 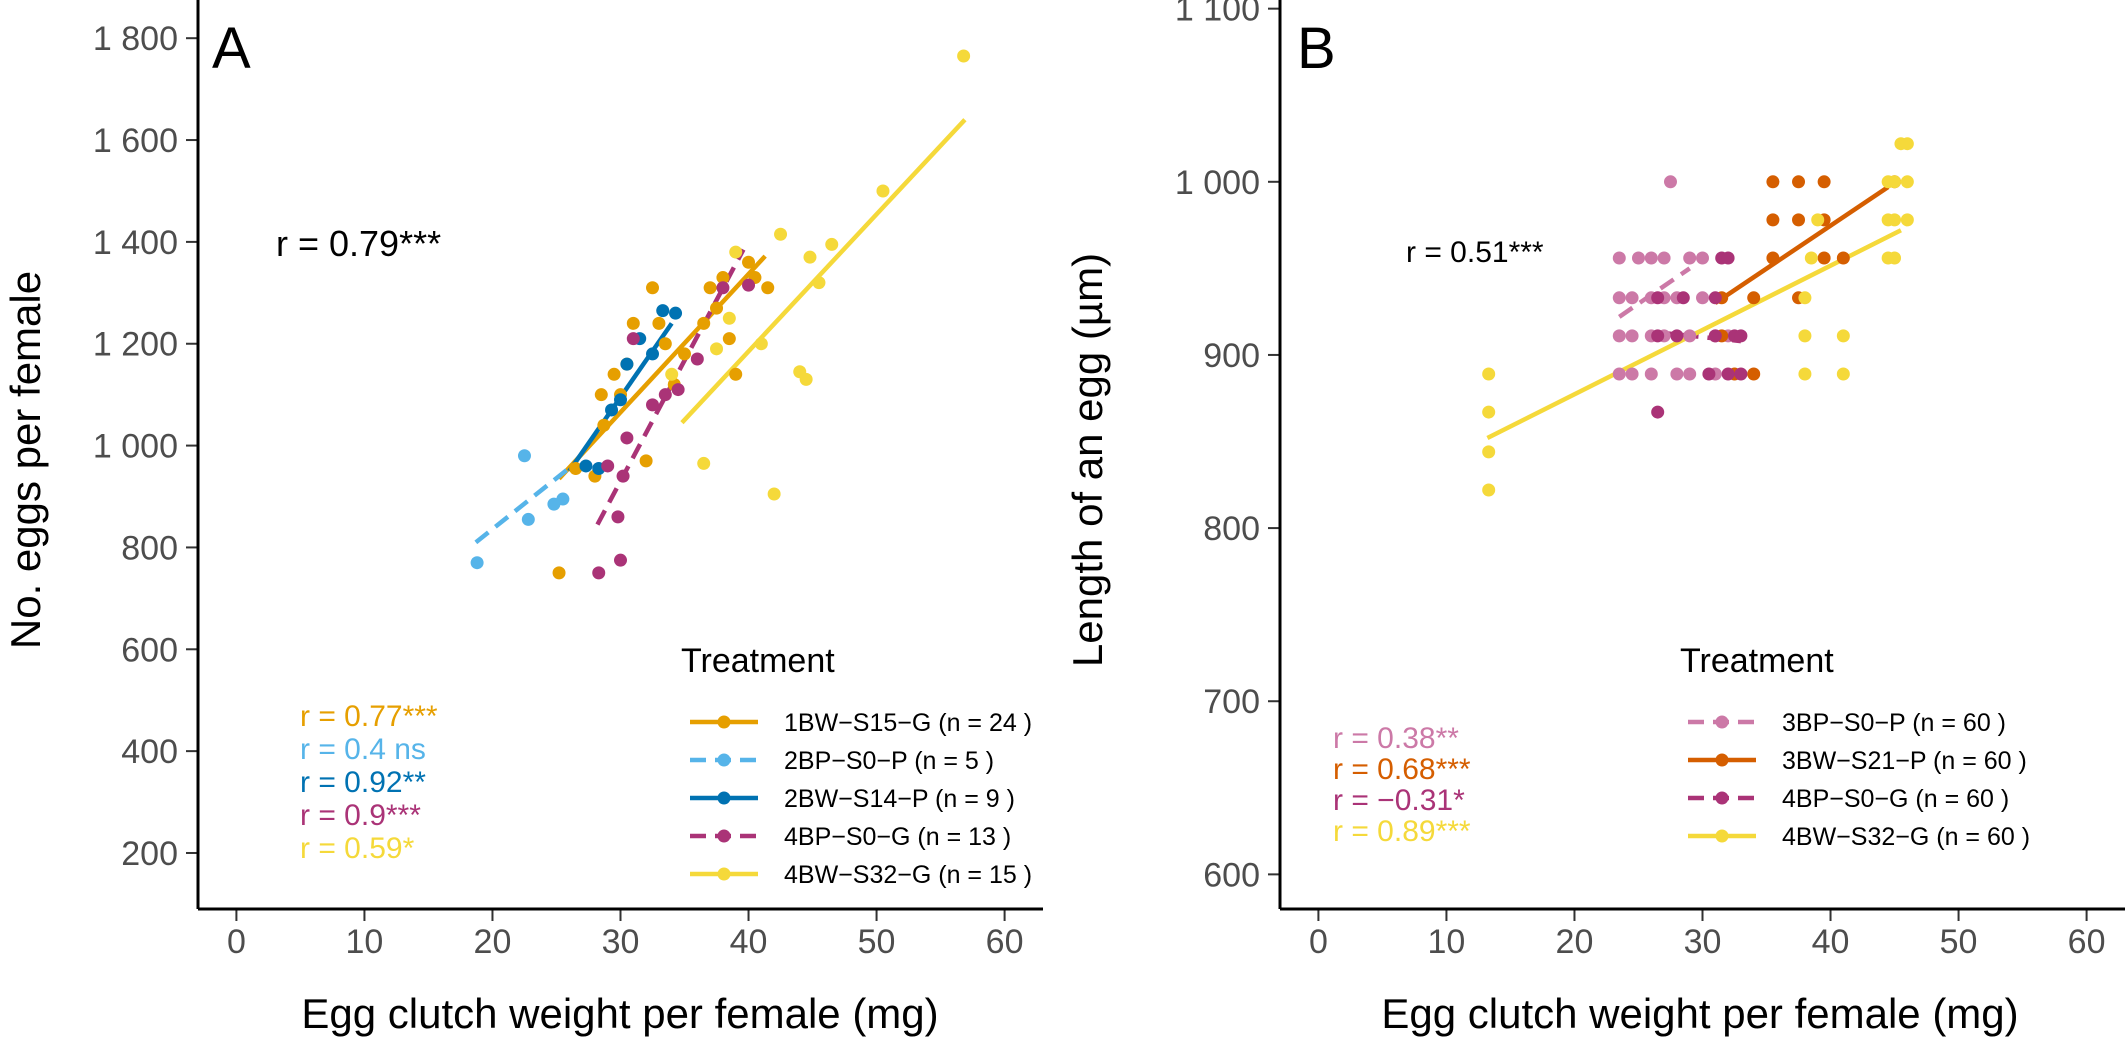 I want to click on series-correlation-label: r = 0.92**, so click(x=363, y=782).